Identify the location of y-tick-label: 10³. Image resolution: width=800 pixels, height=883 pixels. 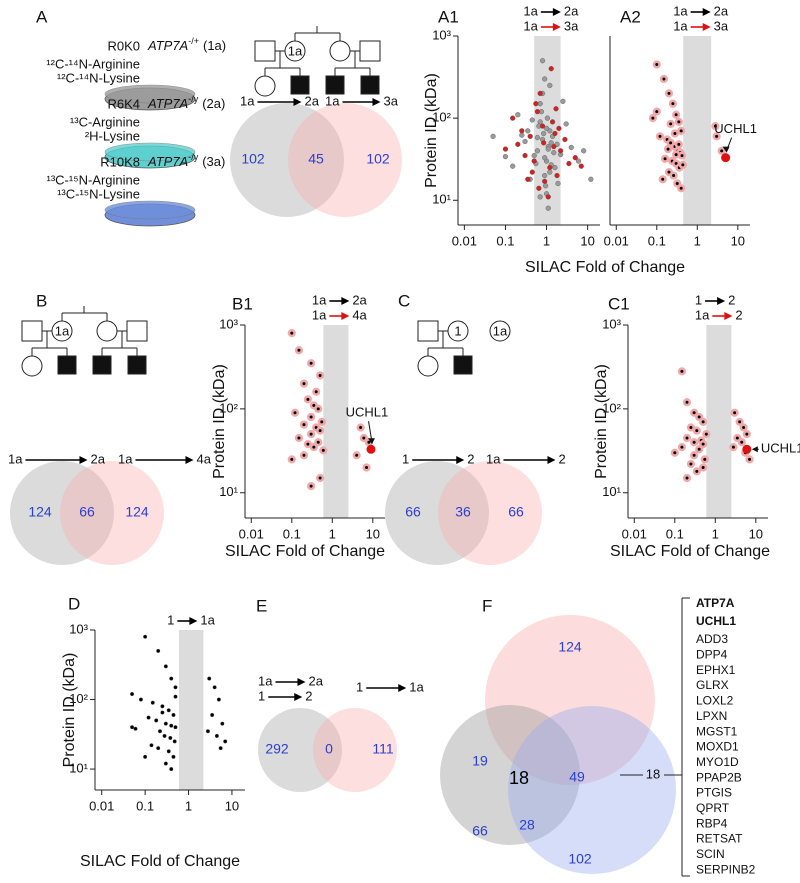
(611, 323).